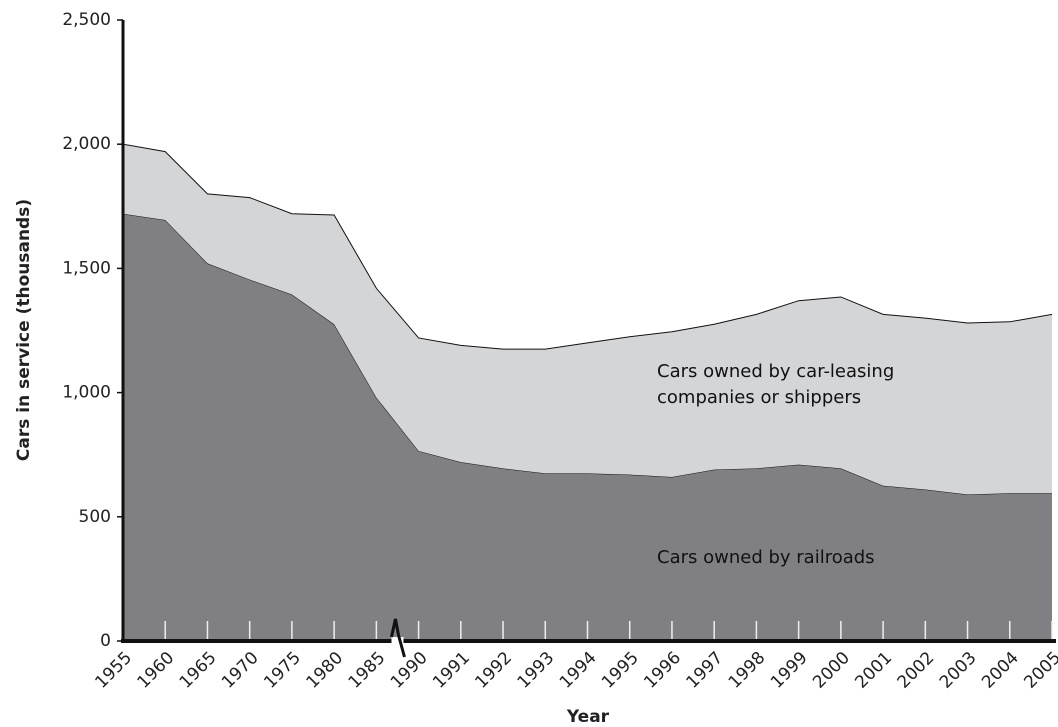  Describe the element at coordinates (588, 717) in the screenshot. I see `x-axis-label: Year` at that location.